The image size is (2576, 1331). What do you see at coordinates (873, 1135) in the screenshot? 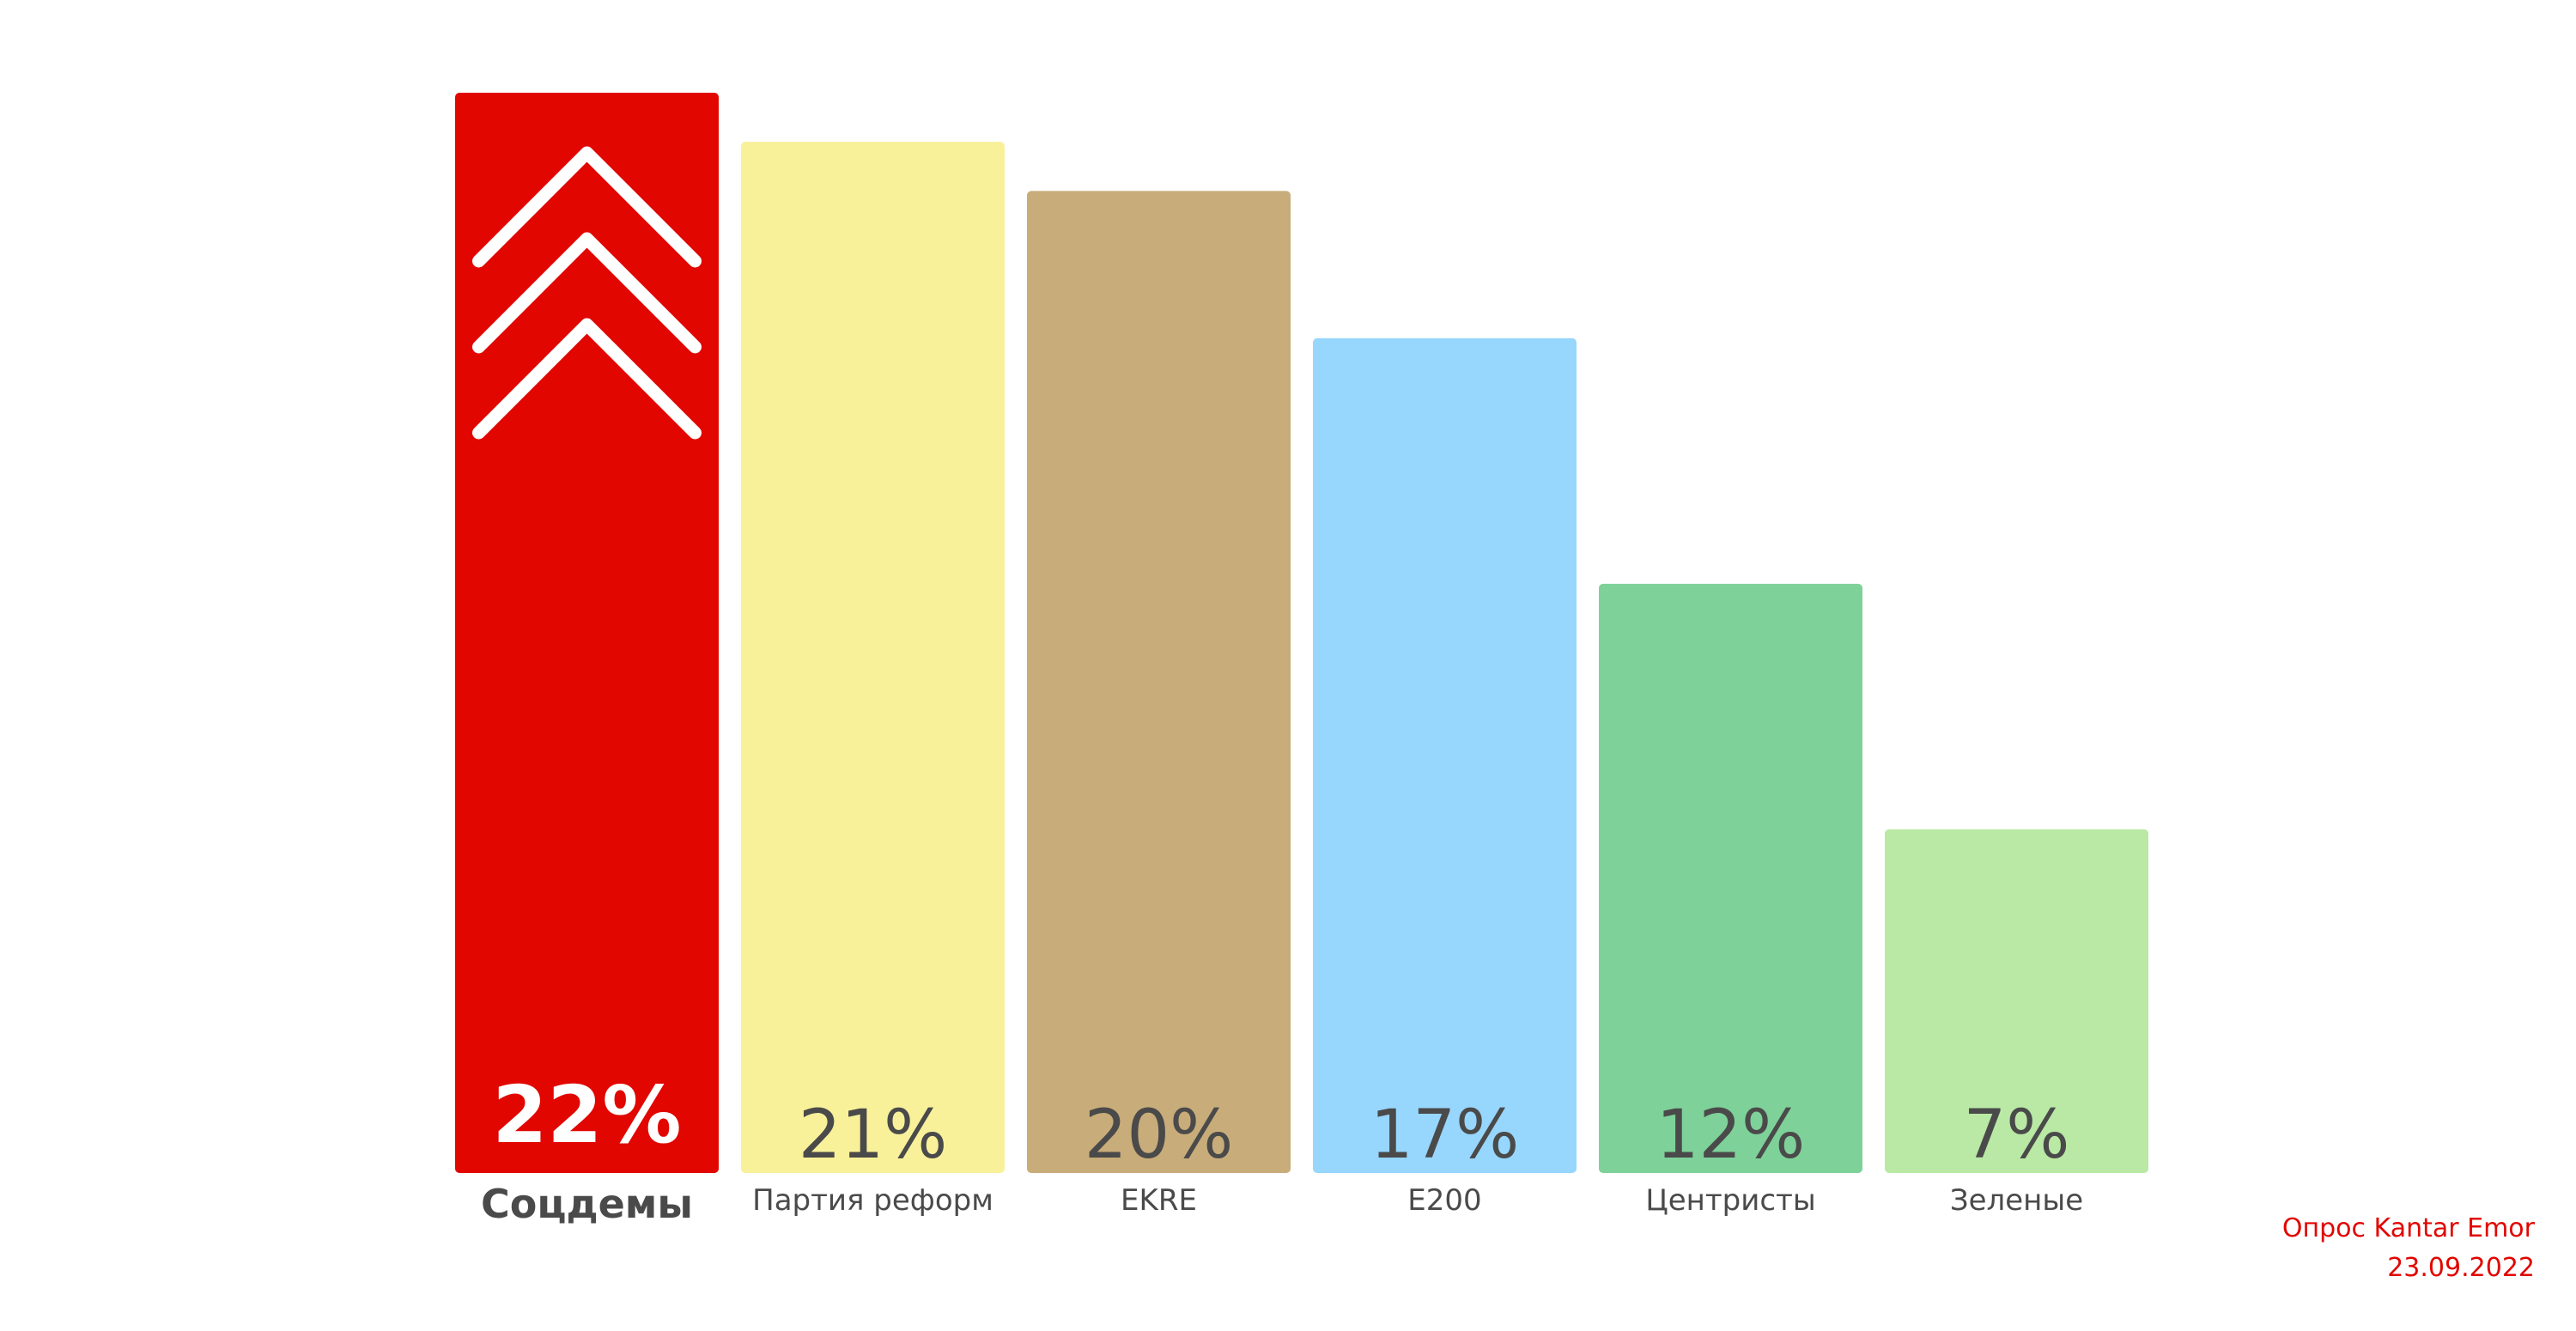
I see `value-label: 21%` at bounding box center [873, 1135].